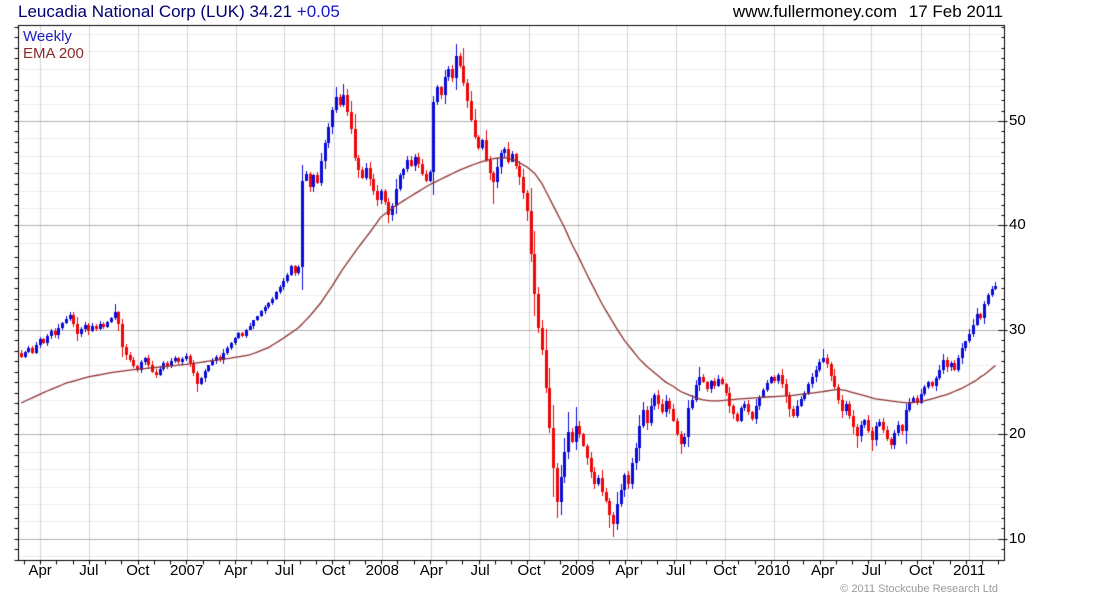 The image size is (1100, 600). I want to click on legend-timeframe: Weekly, so click(47, 36).